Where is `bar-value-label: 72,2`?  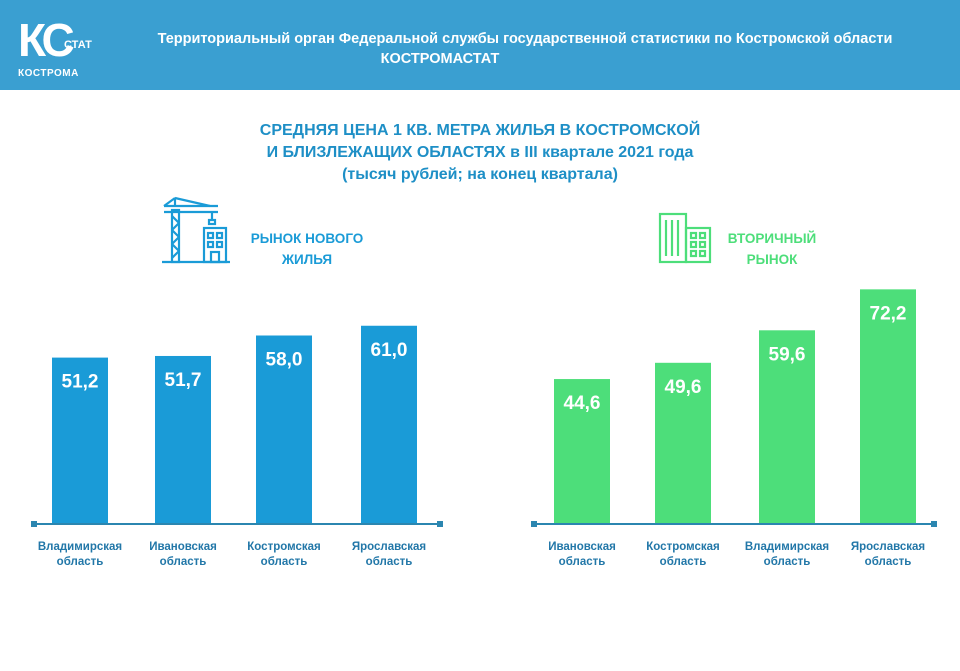 bar-value-label: 72,2 is located at coordinates (888, 313).